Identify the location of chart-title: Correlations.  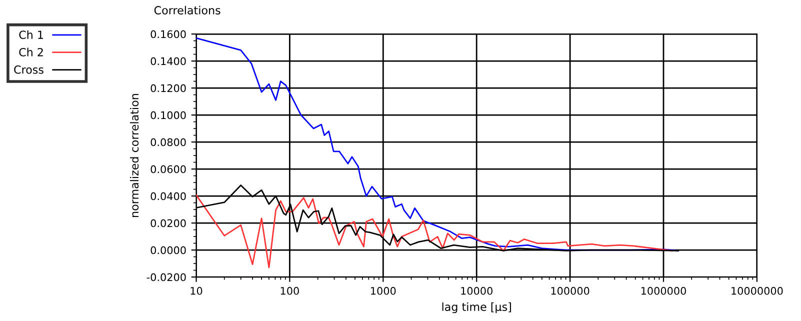
(187, 10).